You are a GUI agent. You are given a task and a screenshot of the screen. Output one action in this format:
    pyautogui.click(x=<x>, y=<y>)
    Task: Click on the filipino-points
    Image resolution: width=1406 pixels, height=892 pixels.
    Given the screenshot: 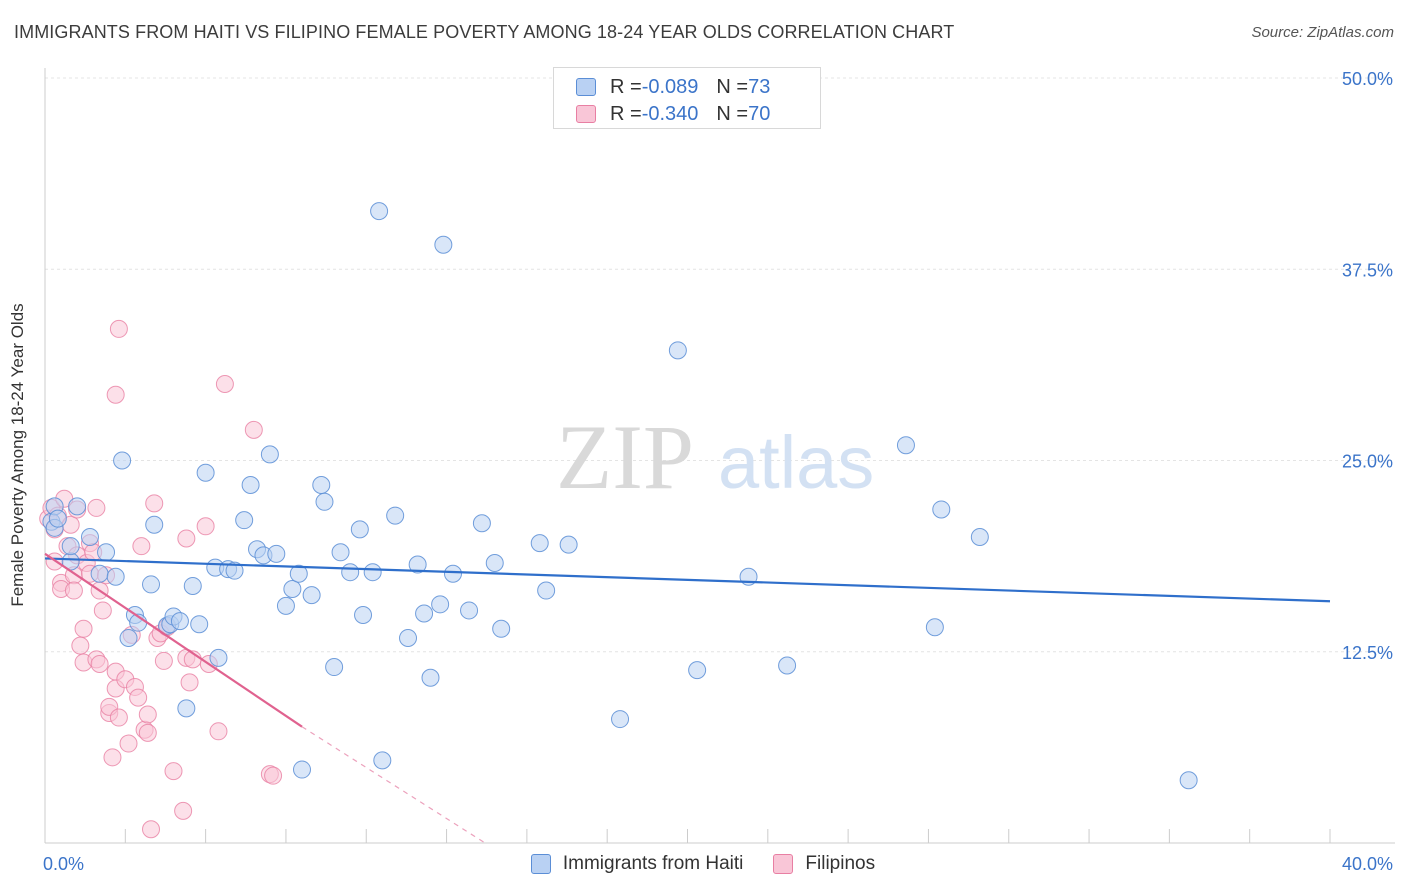 What is the action you would take?
    pyautogui.click(x=161, y=579)
    